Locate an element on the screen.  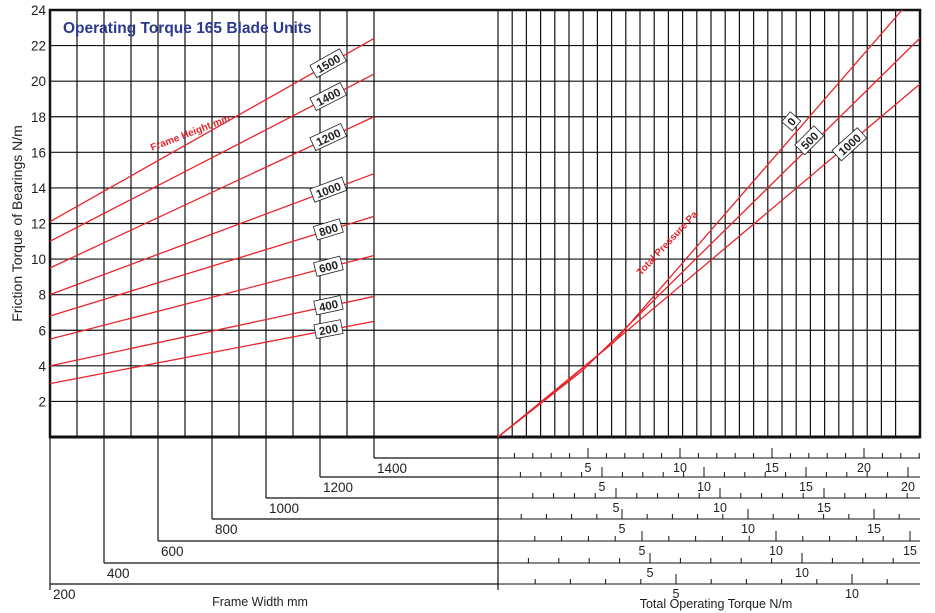
chart-title: Operating Torque 165 Blade Units is located at coordinates (187, 28).